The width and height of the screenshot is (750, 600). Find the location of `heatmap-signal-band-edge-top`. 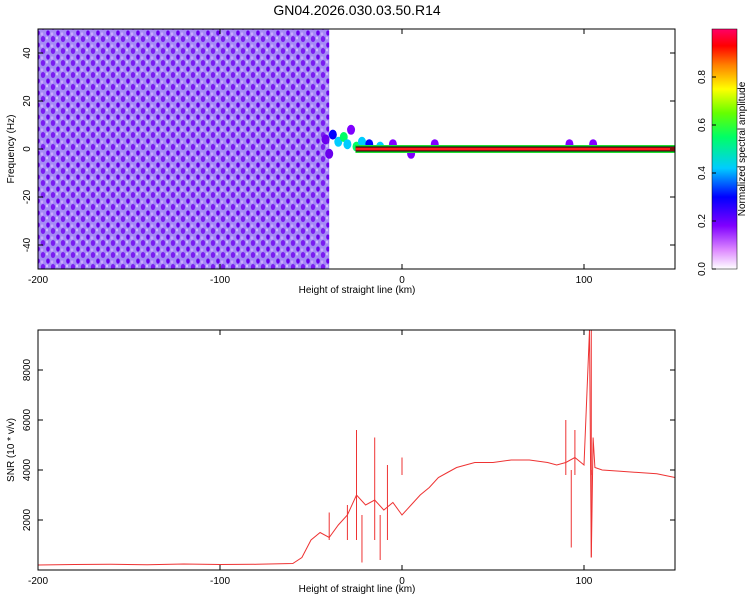

heatmap-signal-band-edge-top is located at coordinates (515, 146).